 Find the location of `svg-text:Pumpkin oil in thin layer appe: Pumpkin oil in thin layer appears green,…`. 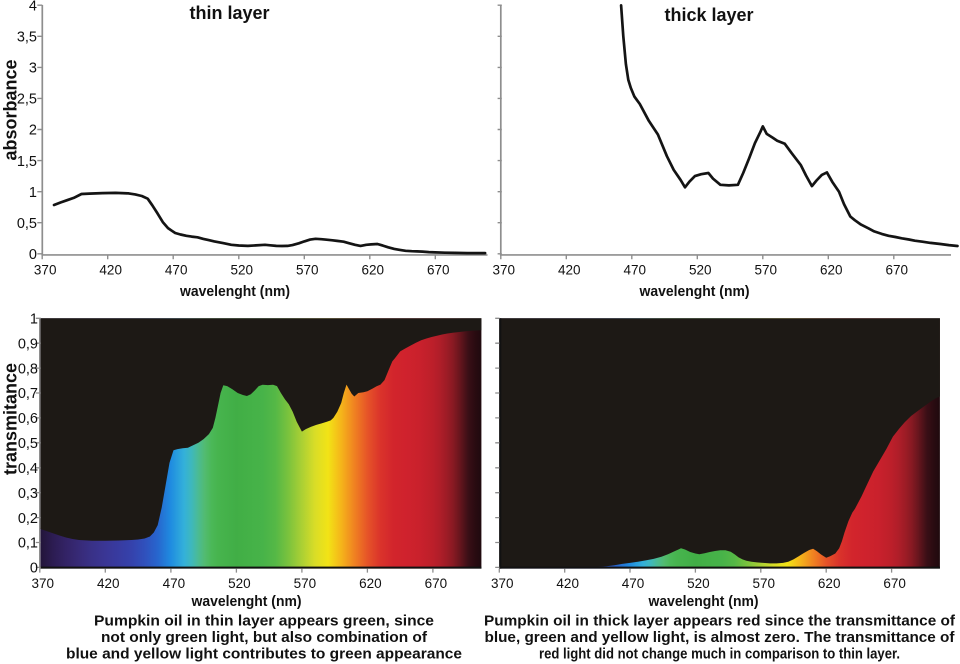

svg-text:Pumpkin oil in thin layer appe: Pumpkin oil in thin layer appears green,… is located at coordinates (264, 621).